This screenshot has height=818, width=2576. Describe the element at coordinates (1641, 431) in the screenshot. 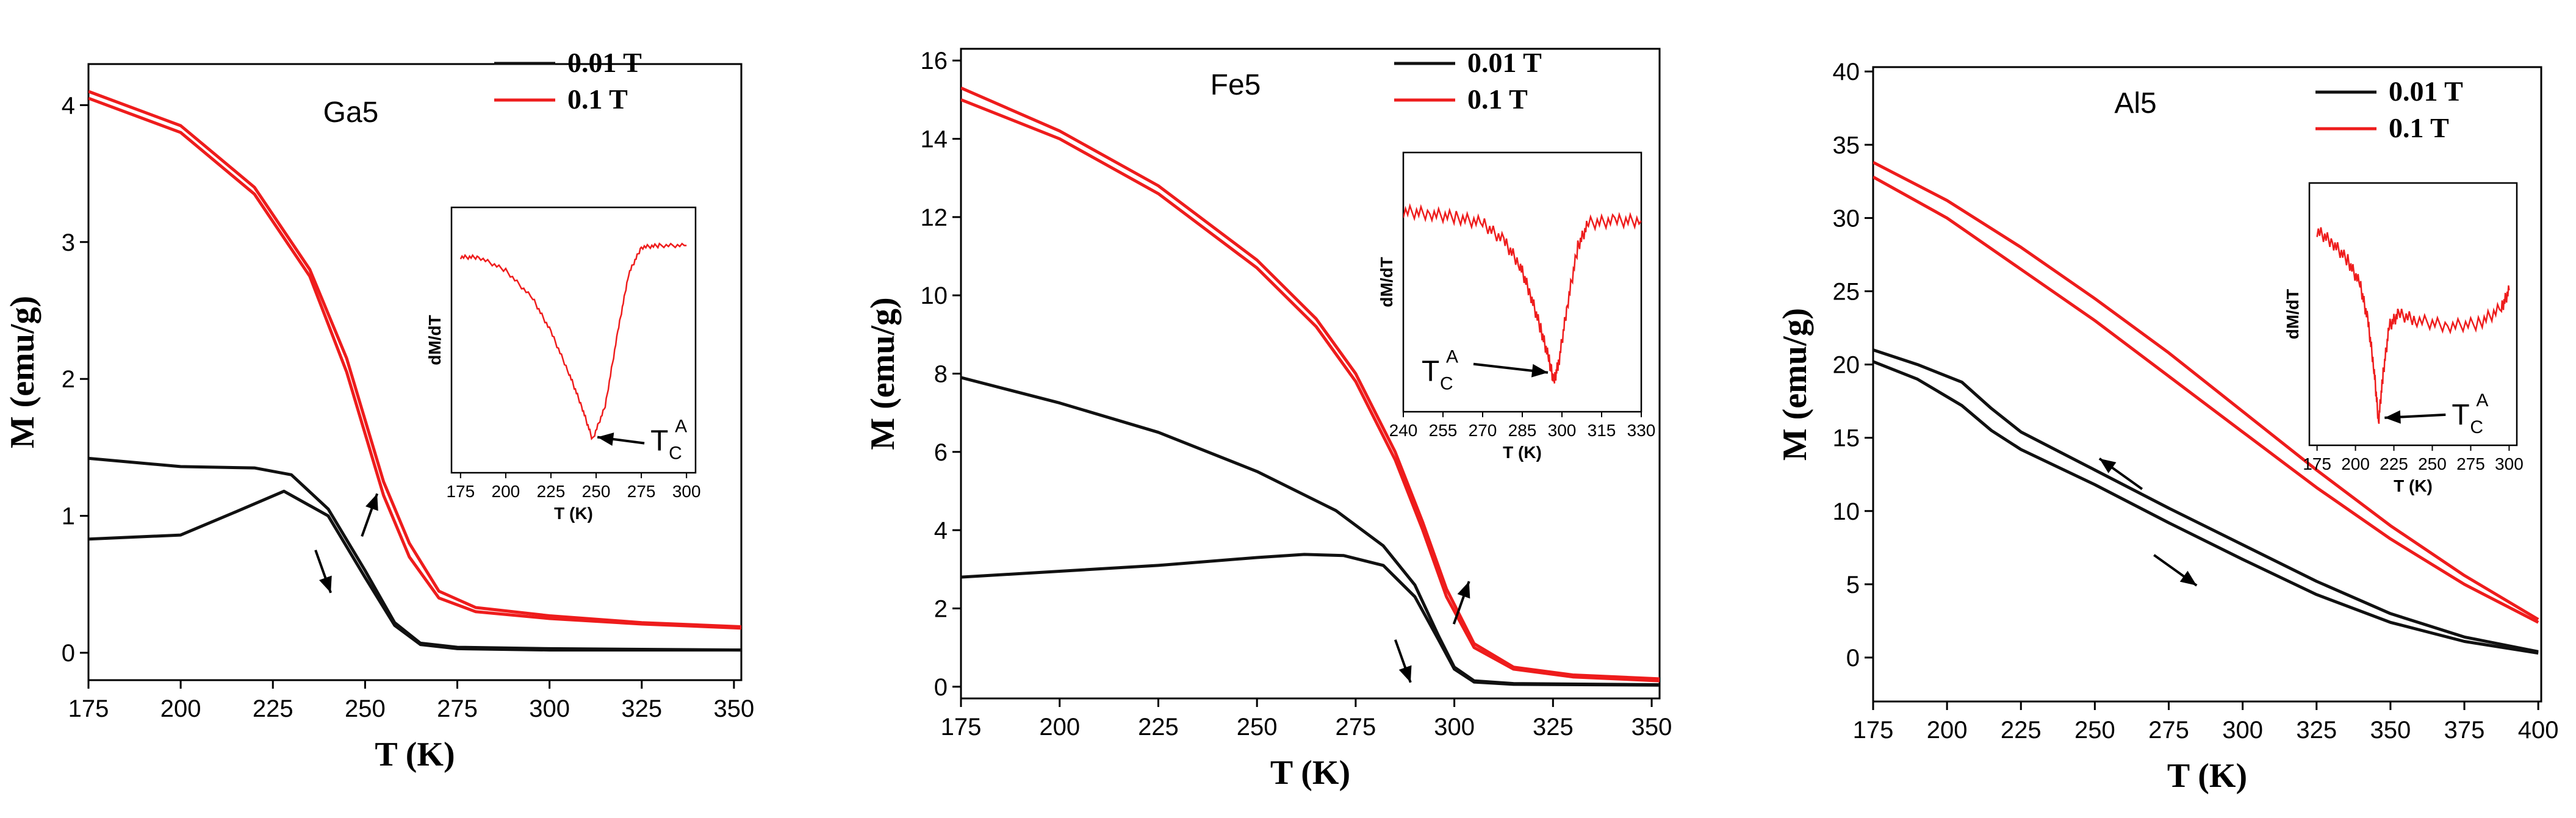

I see `inset-x-tick-label: 330` at that location.